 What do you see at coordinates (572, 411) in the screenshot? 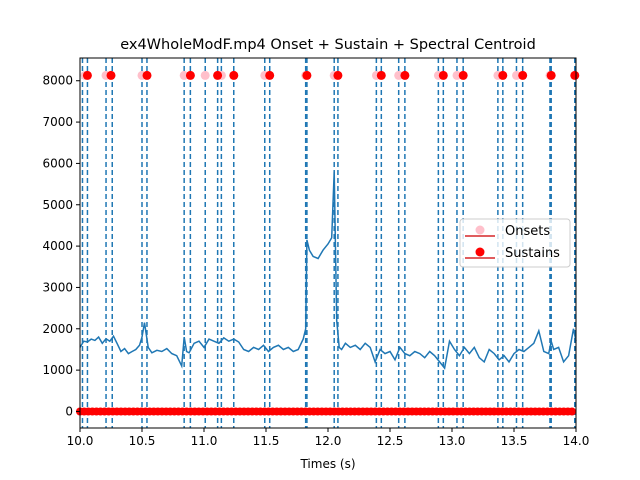
I see `baseline-marker` at bounding box center [572, 411].